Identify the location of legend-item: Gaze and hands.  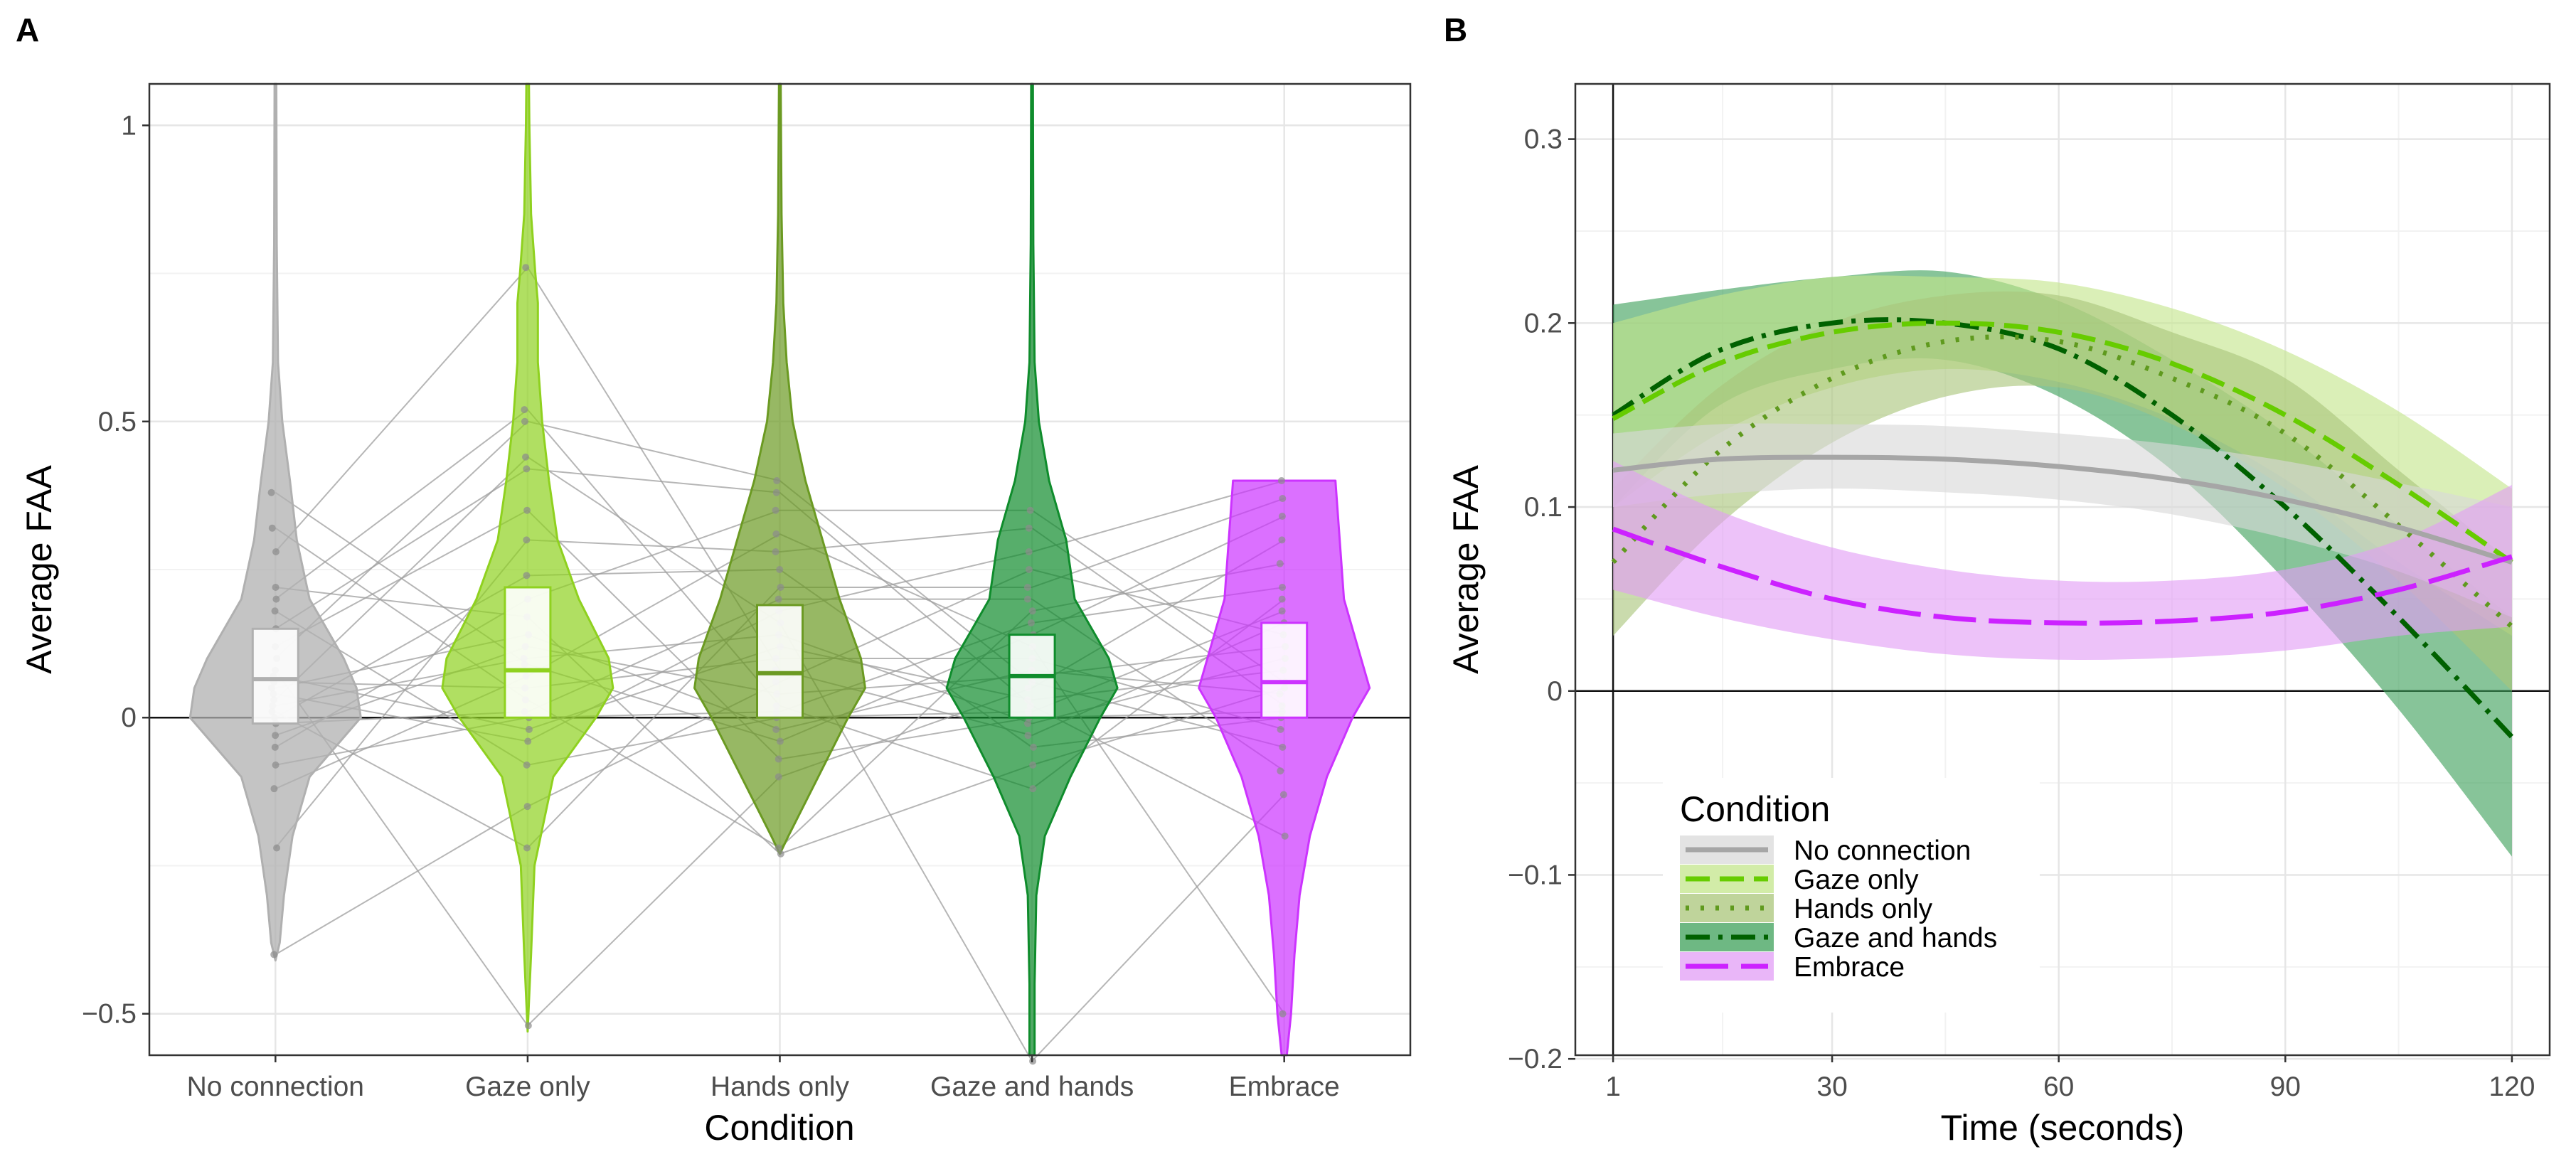
(1838, 938).